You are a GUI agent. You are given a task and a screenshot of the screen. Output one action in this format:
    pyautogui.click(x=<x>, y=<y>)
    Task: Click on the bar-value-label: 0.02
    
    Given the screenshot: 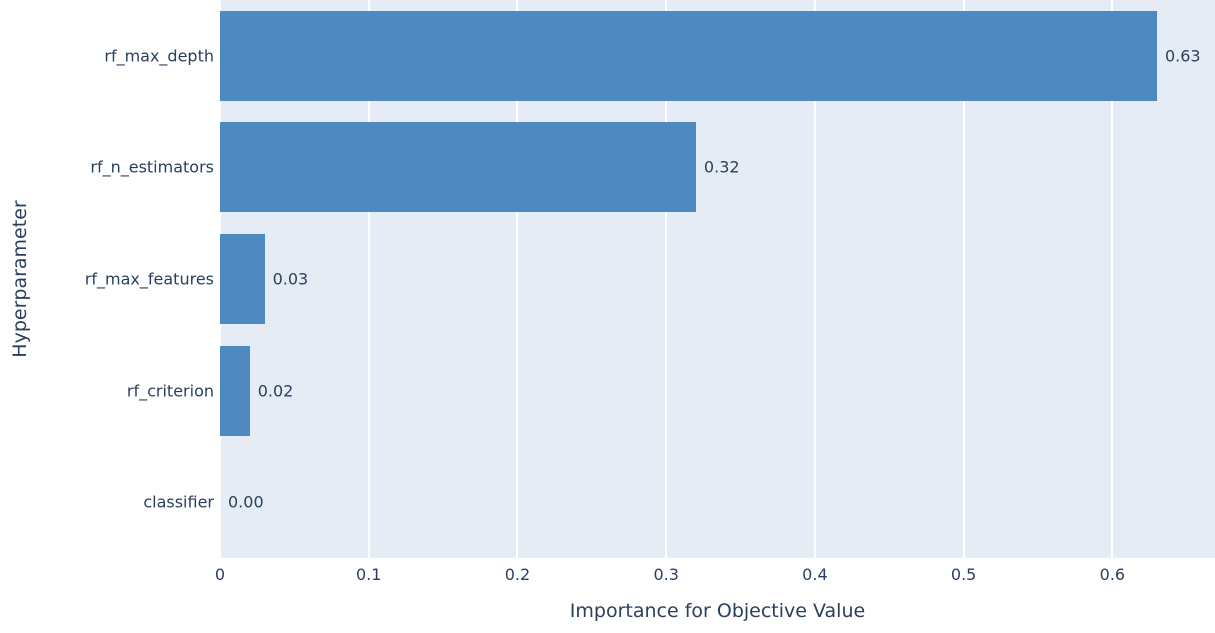 What is the action you would take?
    pyautogui.click(x=275, y=391)
    